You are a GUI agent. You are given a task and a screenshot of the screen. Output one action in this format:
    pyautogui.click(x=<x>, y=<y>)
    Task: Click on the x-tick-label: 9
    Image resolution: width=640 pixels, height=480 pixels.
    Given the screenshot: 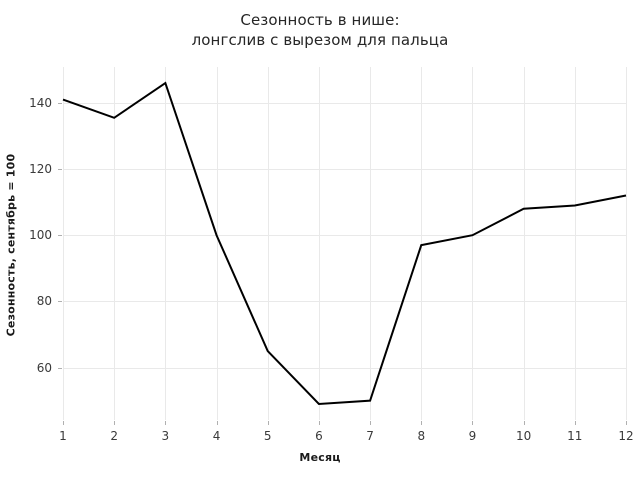 What is the action you would take?
    pyautogui.click(x=472, y=436)
    